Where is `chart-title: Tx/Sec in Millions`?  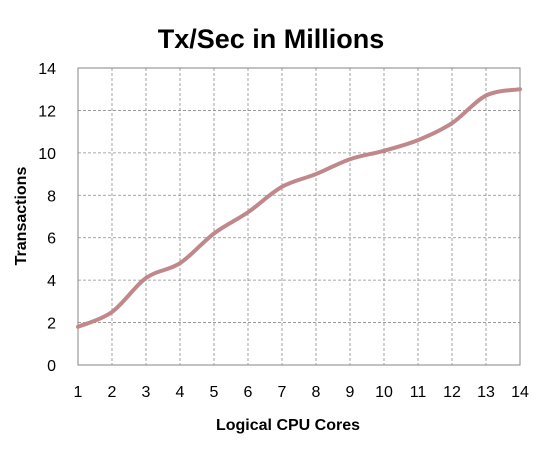
chart-title: Tx/Sec in Millions is located at coordinates (271, 39).